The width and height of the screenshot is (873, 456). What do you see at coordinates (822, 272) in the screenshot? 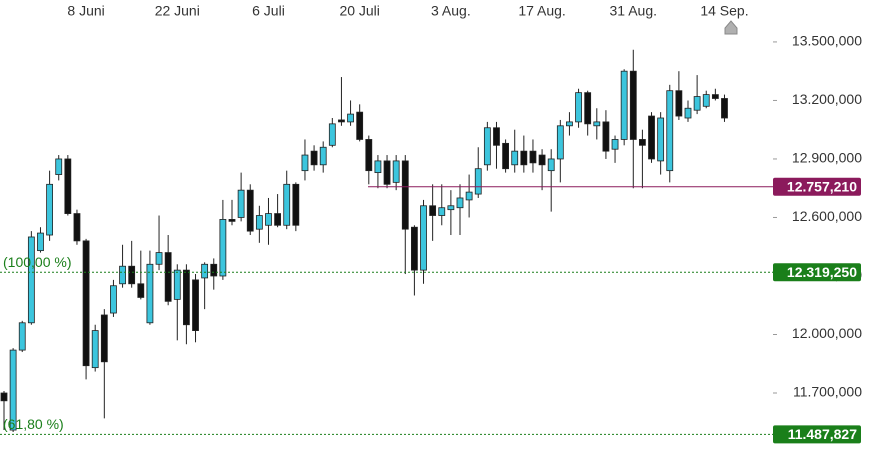
I see `level-label: 12.319,250` at bounding box center [822, 272].